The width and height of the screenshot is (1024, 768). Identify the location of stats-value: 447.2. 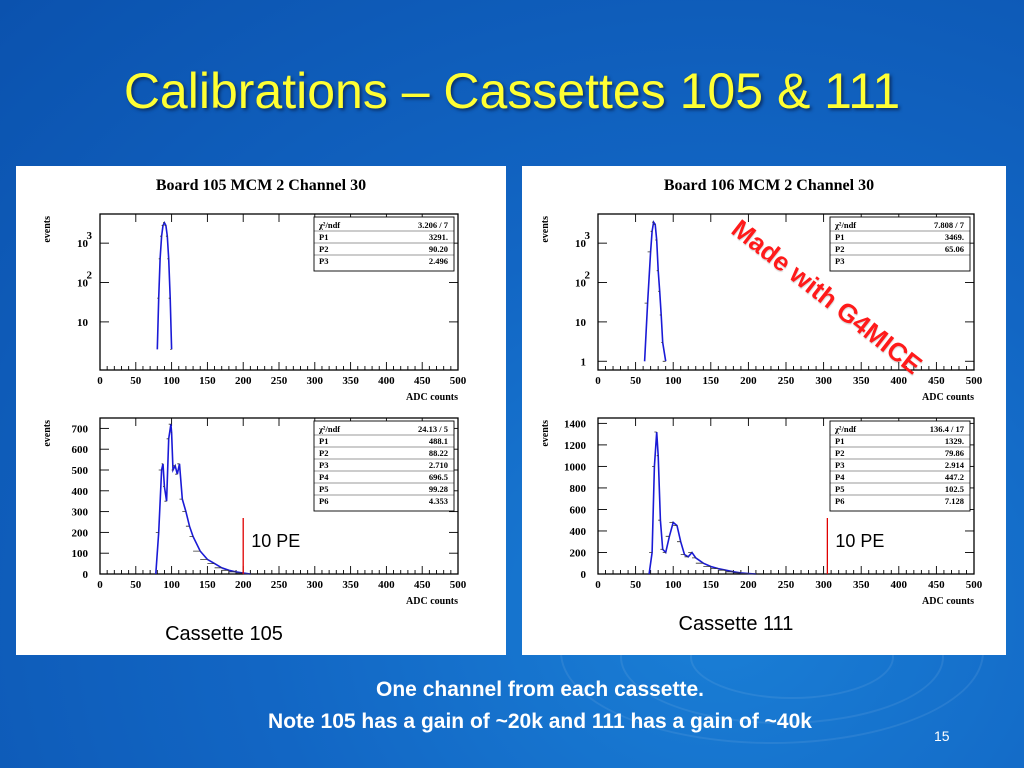
(954, 477).